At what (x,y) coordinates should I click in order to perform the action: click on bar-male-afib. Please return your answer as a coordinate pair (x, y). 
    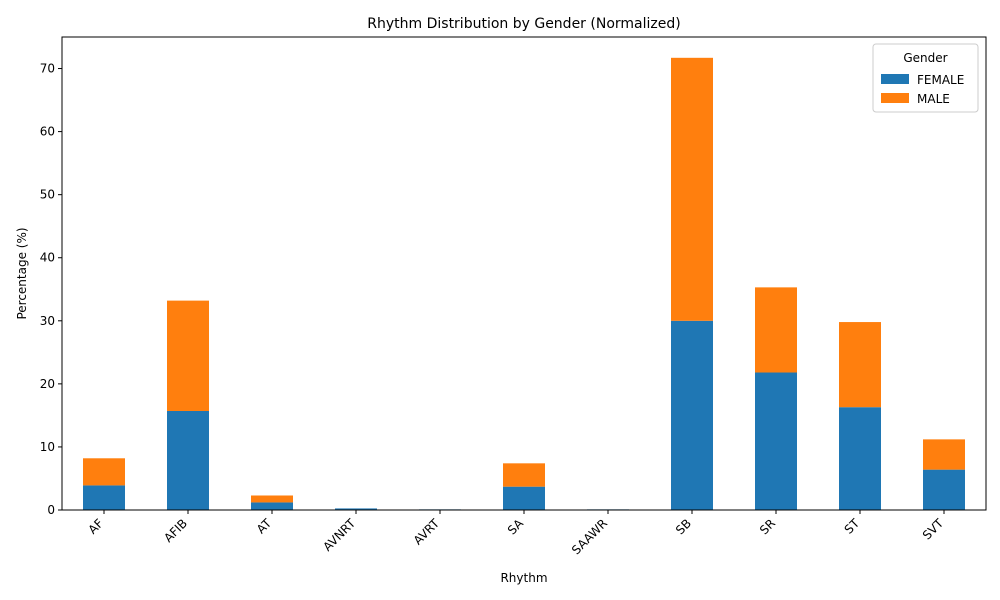
    Looking at the image, I should click on (188, 355).